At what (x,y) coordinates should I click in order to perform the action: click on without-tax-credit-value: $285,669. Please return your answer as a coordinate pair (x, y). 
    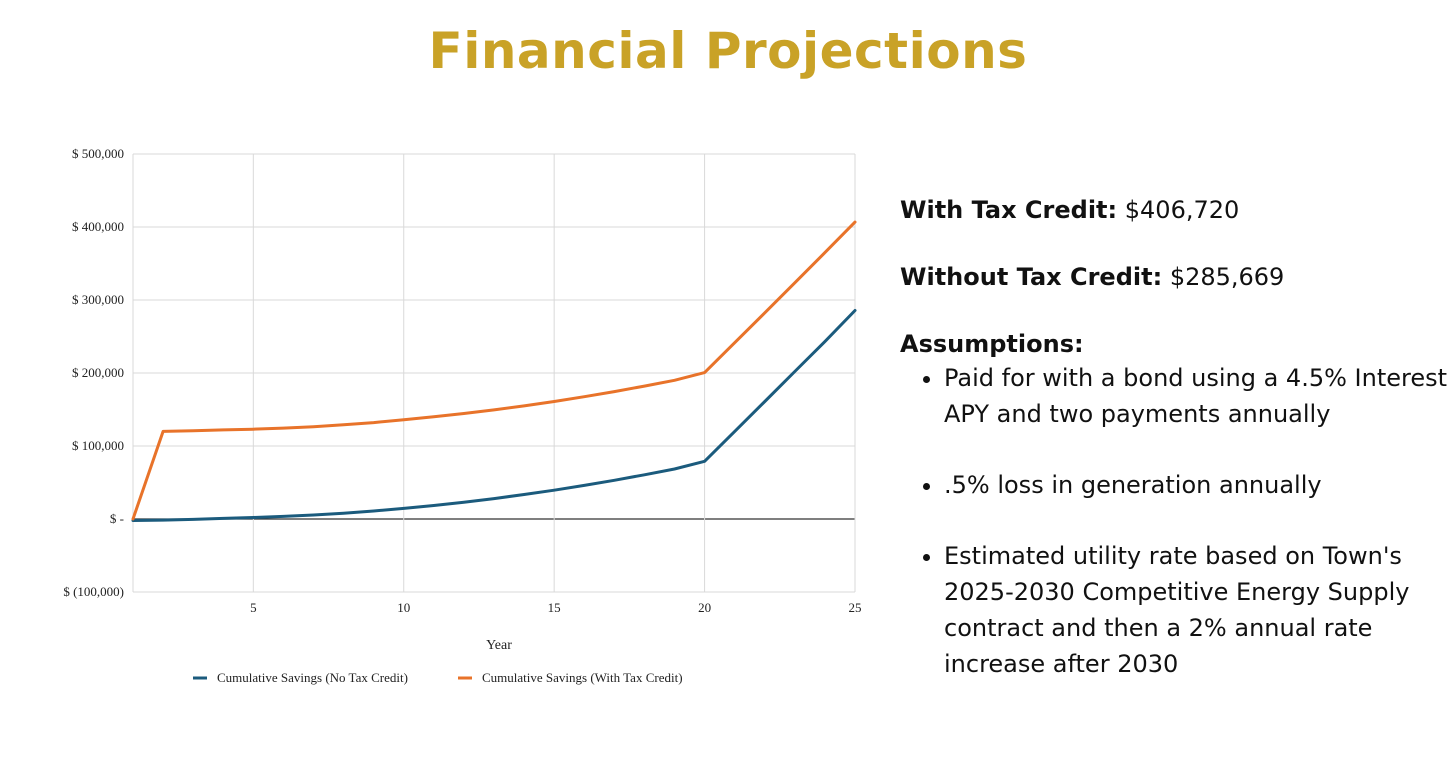
    Looking at the image, I should click on (1227, 276).